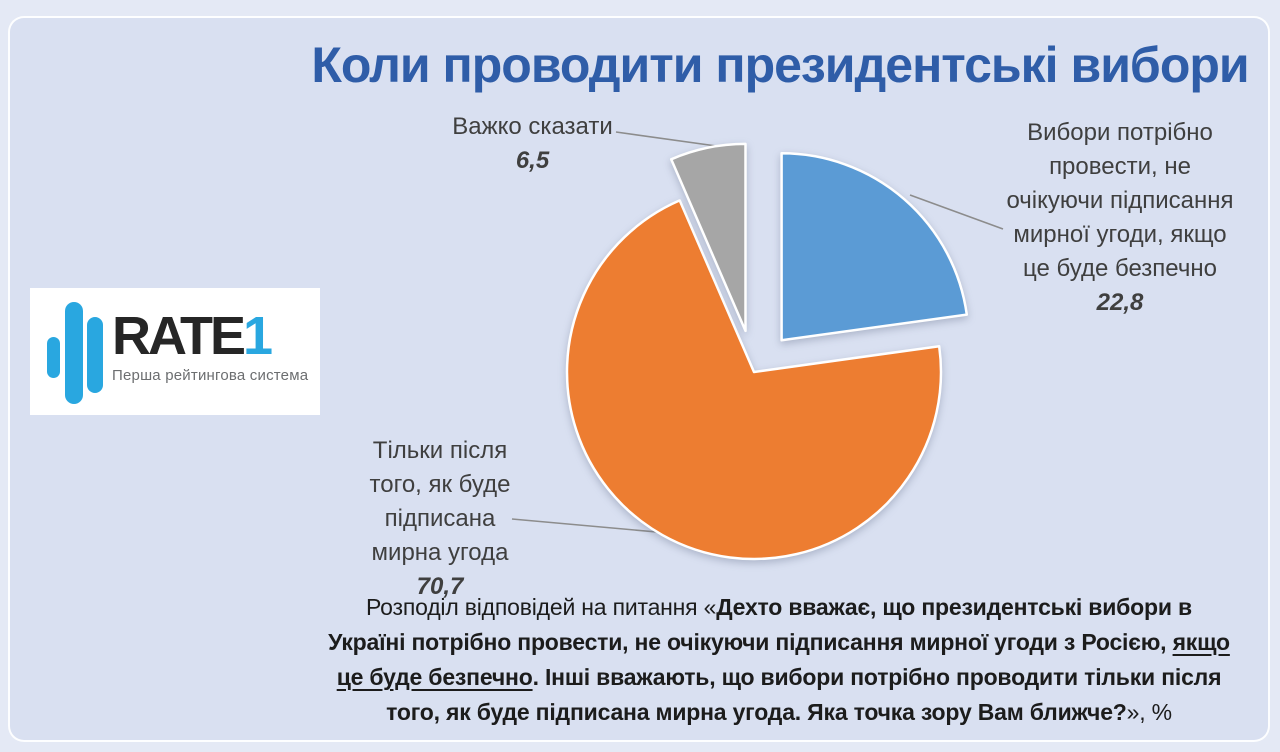 This screenshot has height=752, width=1280. What do you see at coordinates (440, 450) in the screenshot?
I see `label-text: Тільки після` at bounding box center [440, 450].